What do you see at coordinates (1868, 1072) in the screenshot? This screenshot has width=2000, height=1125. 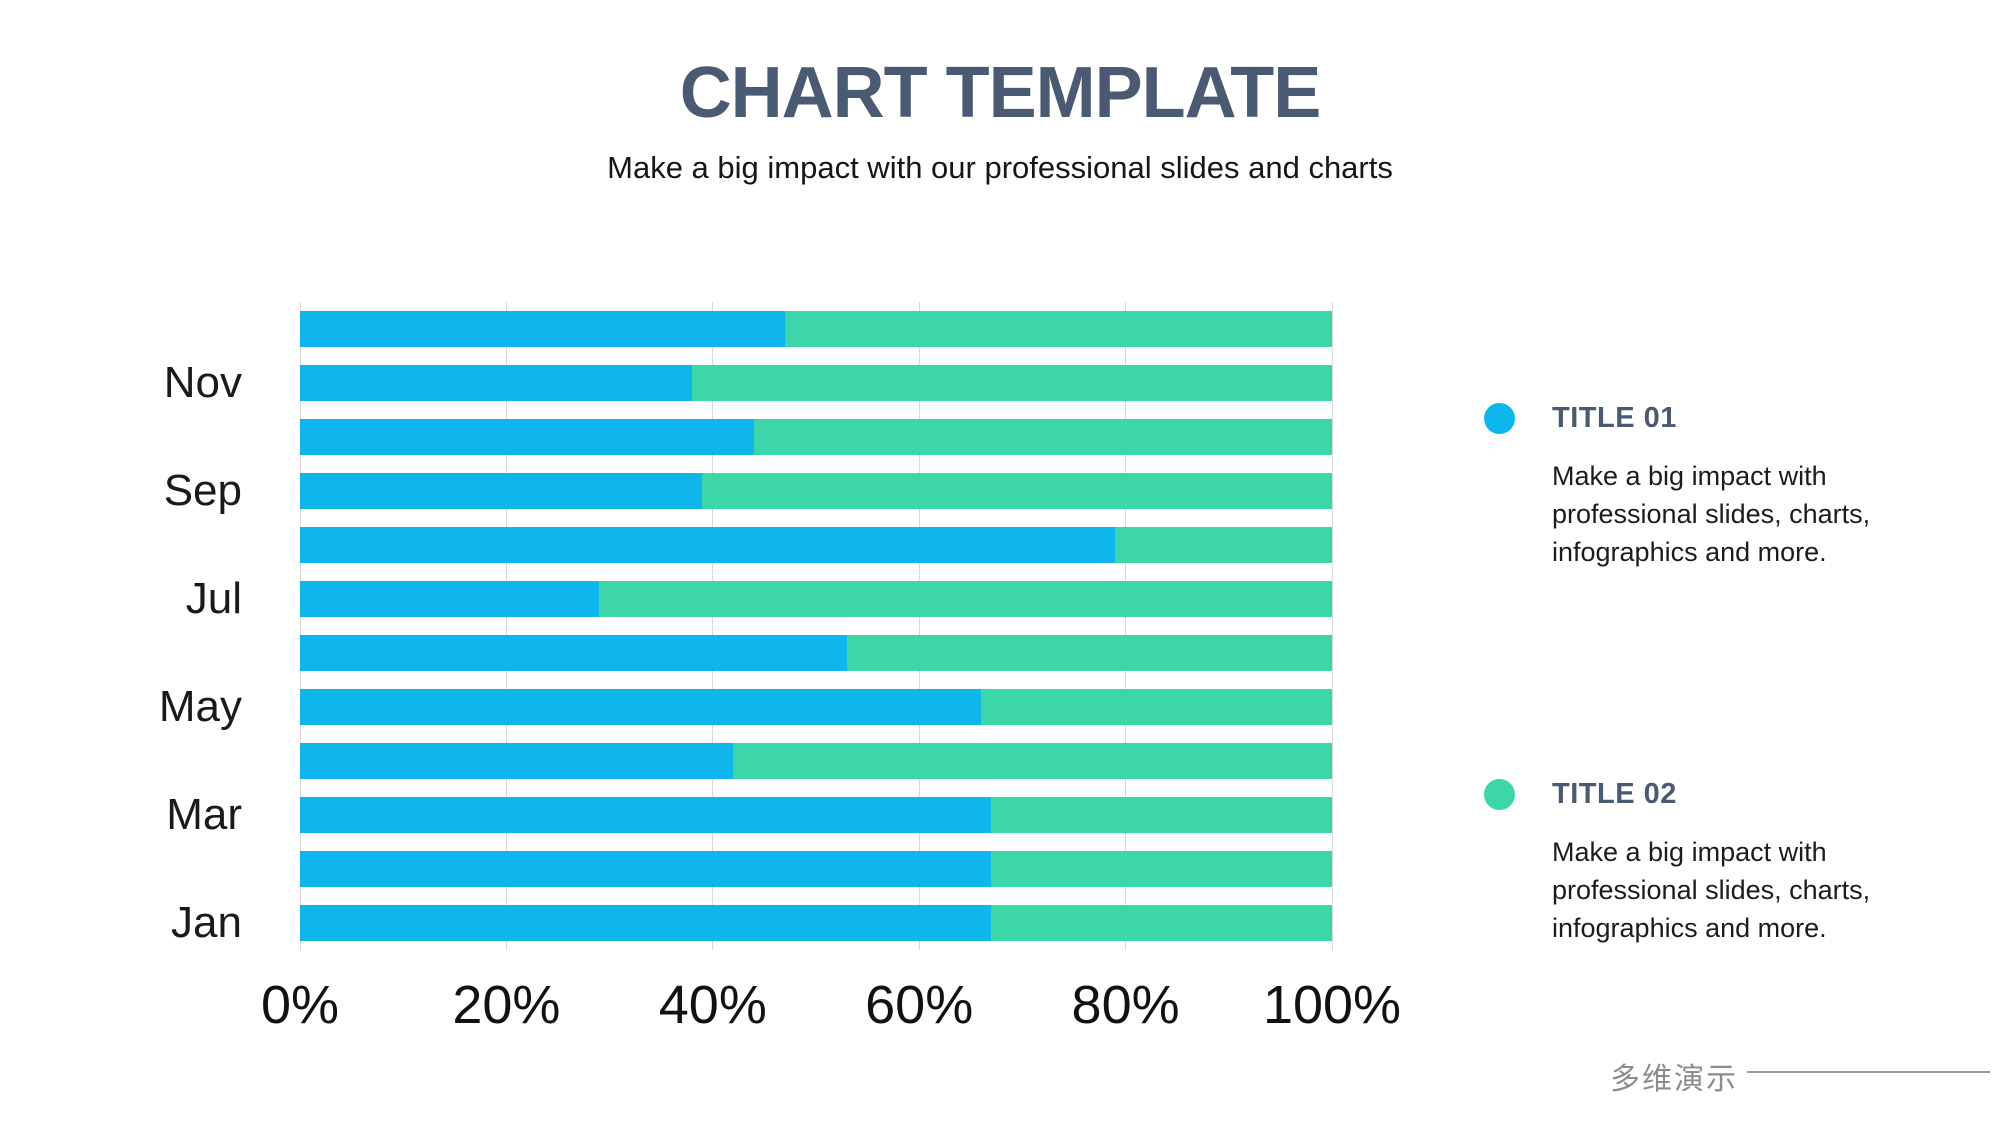 I see `footer-divider-line` at bounding box center [1868, 1072].